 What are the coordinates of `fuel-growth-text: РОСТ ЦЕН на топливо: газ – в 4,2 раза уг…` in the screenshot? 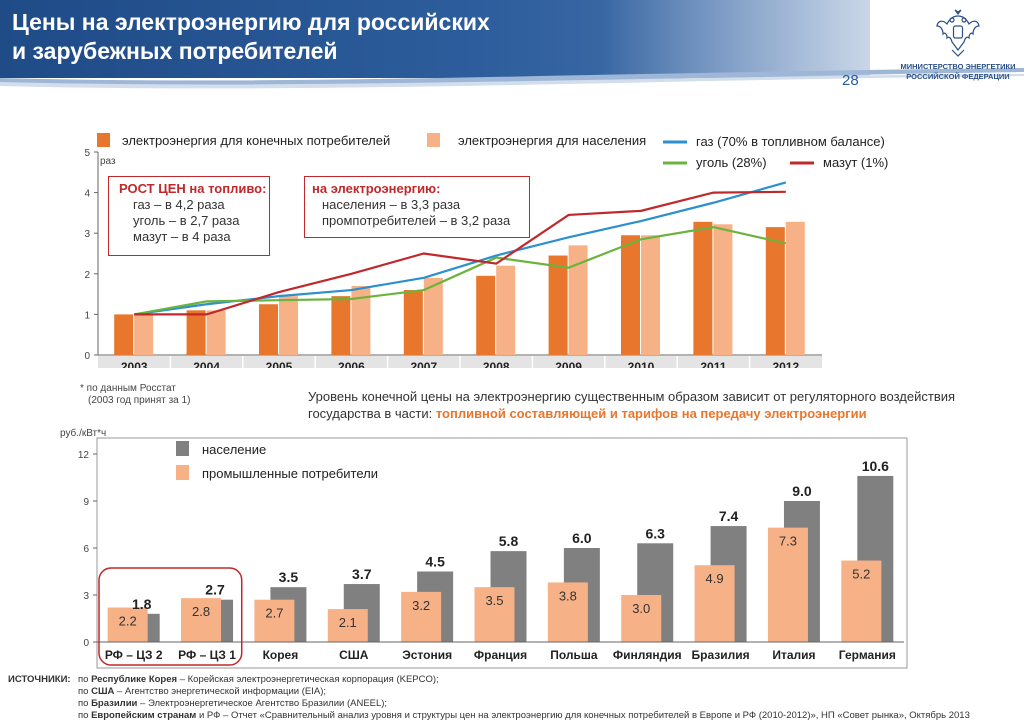 It's located at (193, 212).